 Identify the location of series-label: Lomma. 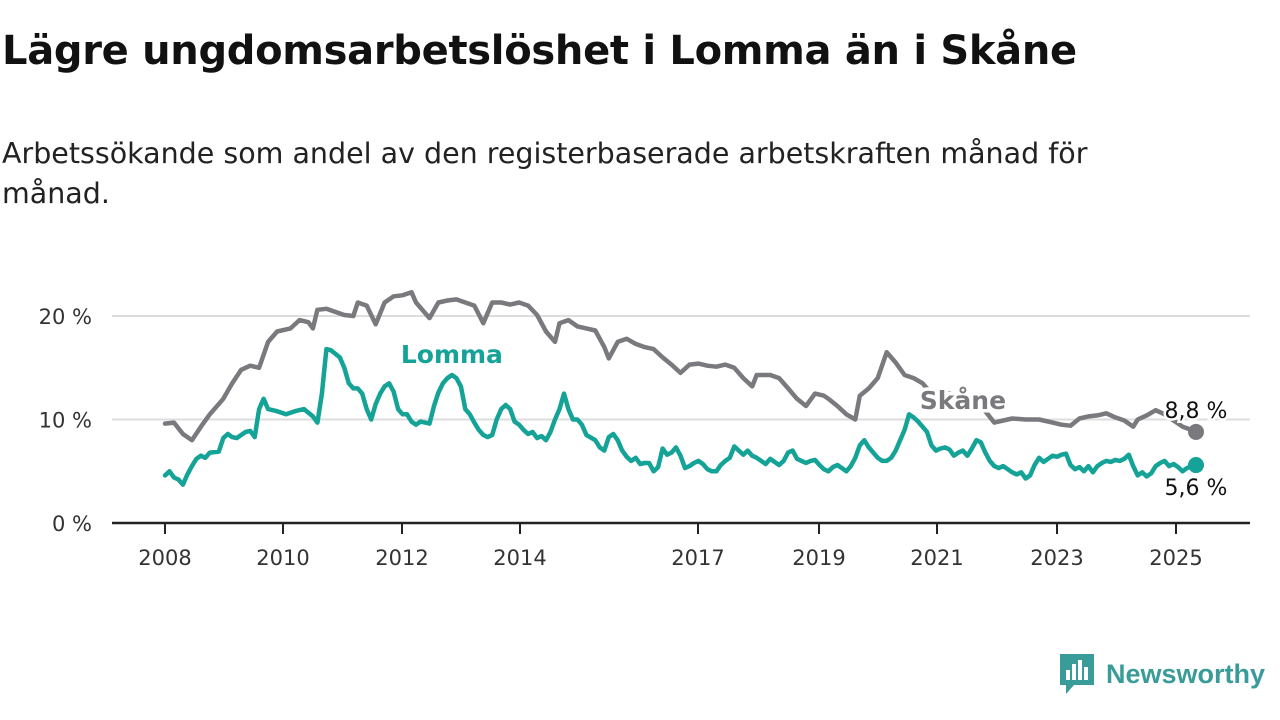
(452, 354).